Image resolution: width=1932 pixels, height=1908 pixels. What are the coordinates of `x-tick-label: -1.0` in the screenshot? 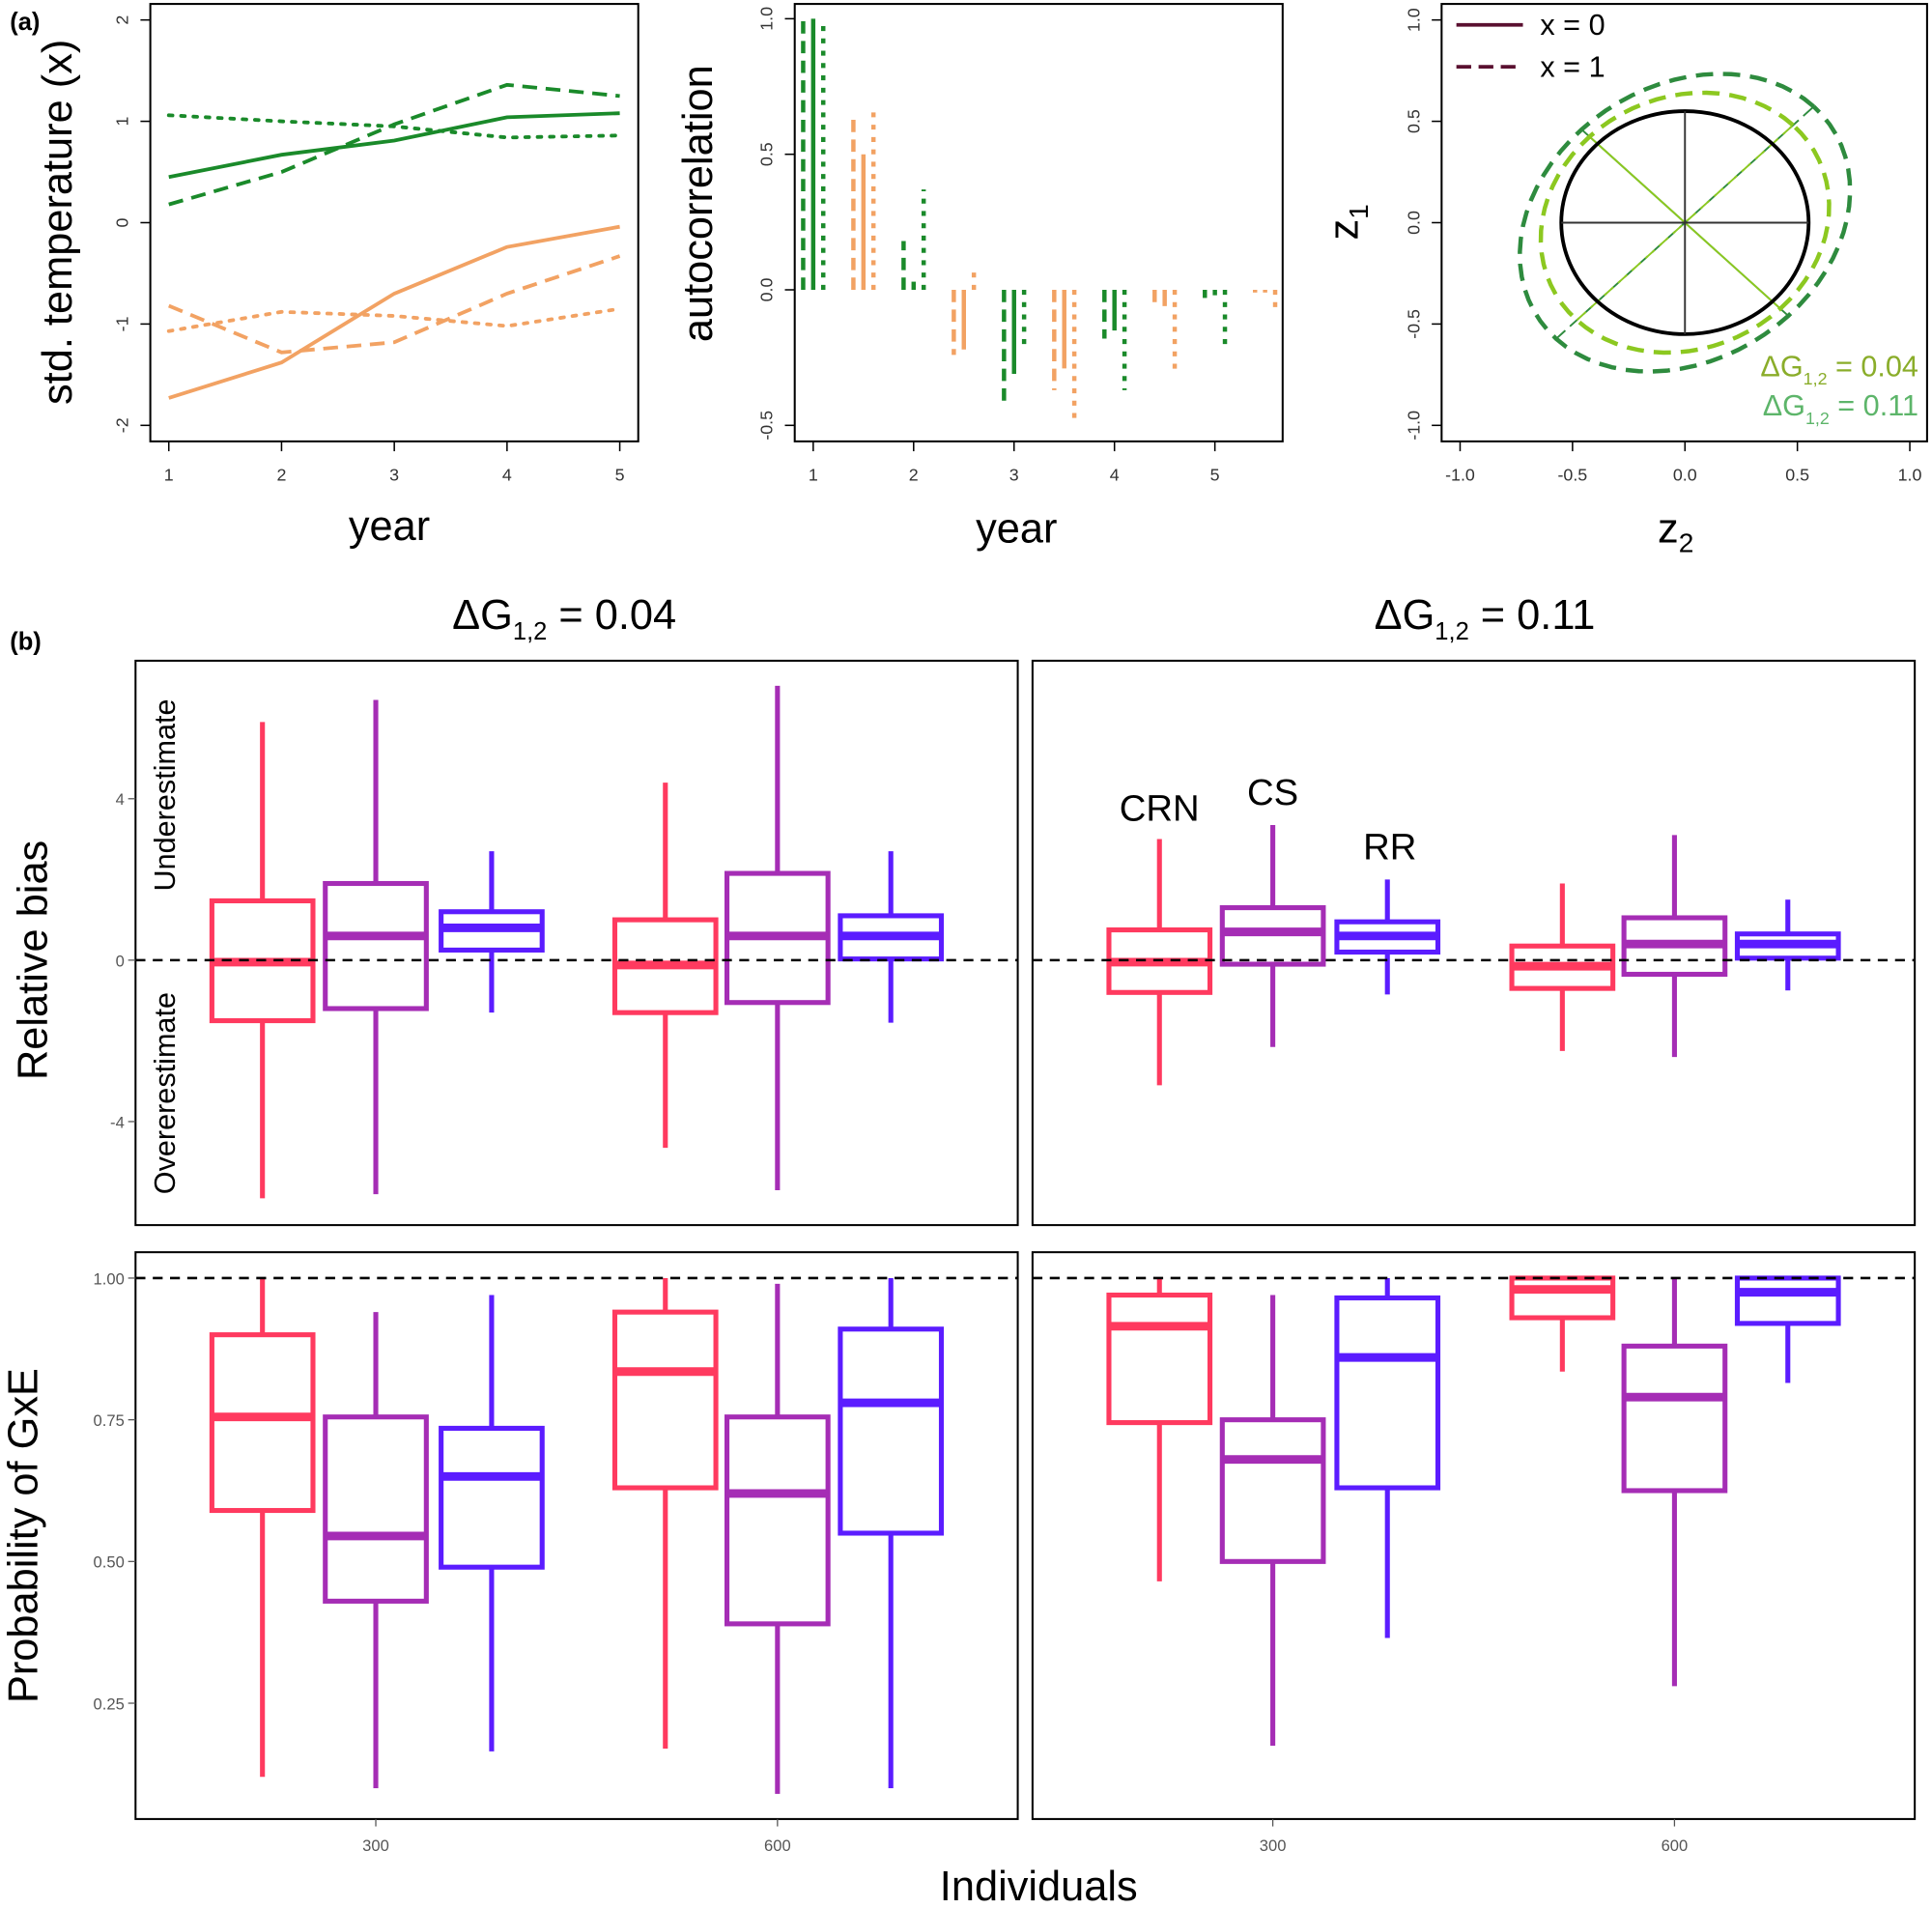 It's located at (1460, 476).